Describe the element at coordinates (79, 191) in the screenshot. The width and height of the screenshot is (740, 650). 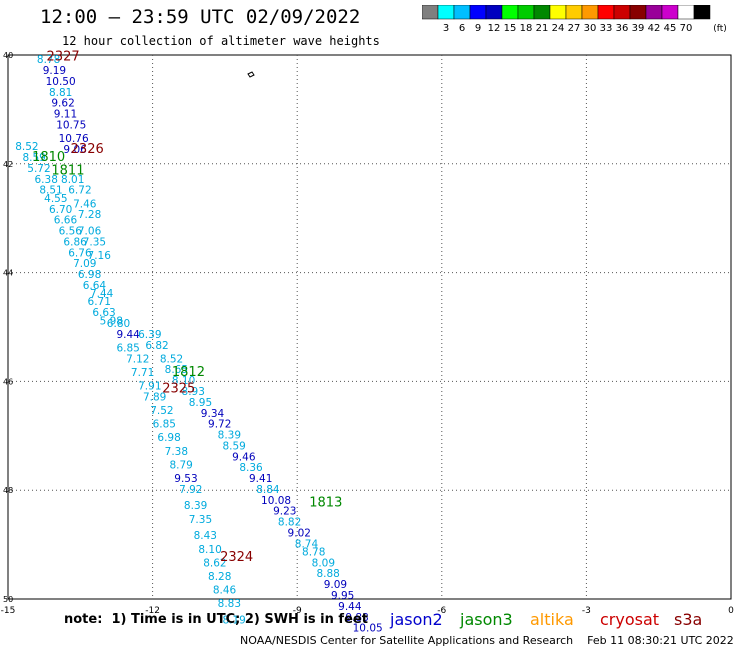
I see `swh-value: 6.72` at that location.